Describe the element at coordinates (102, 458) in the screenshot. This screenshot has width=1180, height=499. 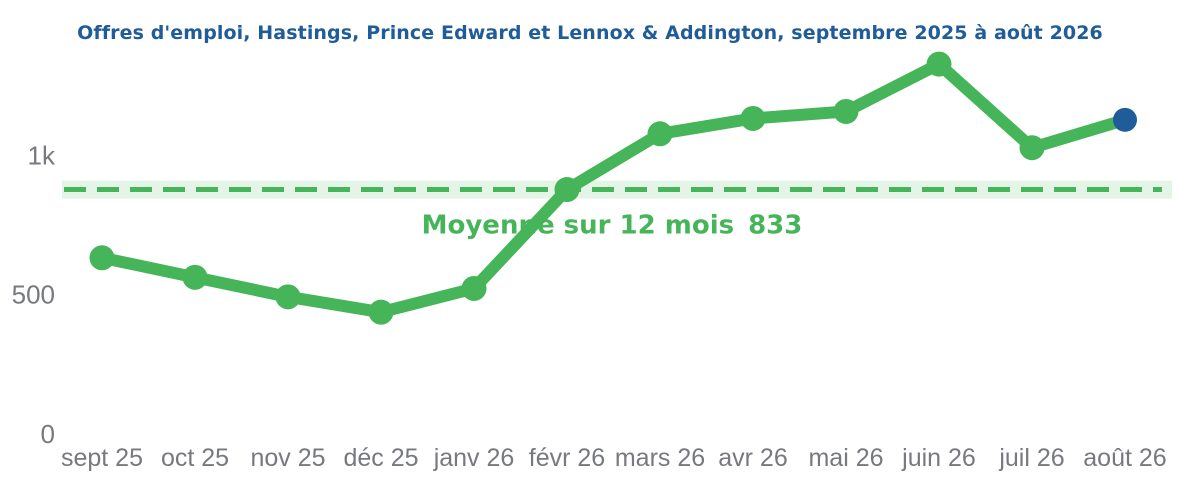
I see `x-tick-label: sept 25` at that location.